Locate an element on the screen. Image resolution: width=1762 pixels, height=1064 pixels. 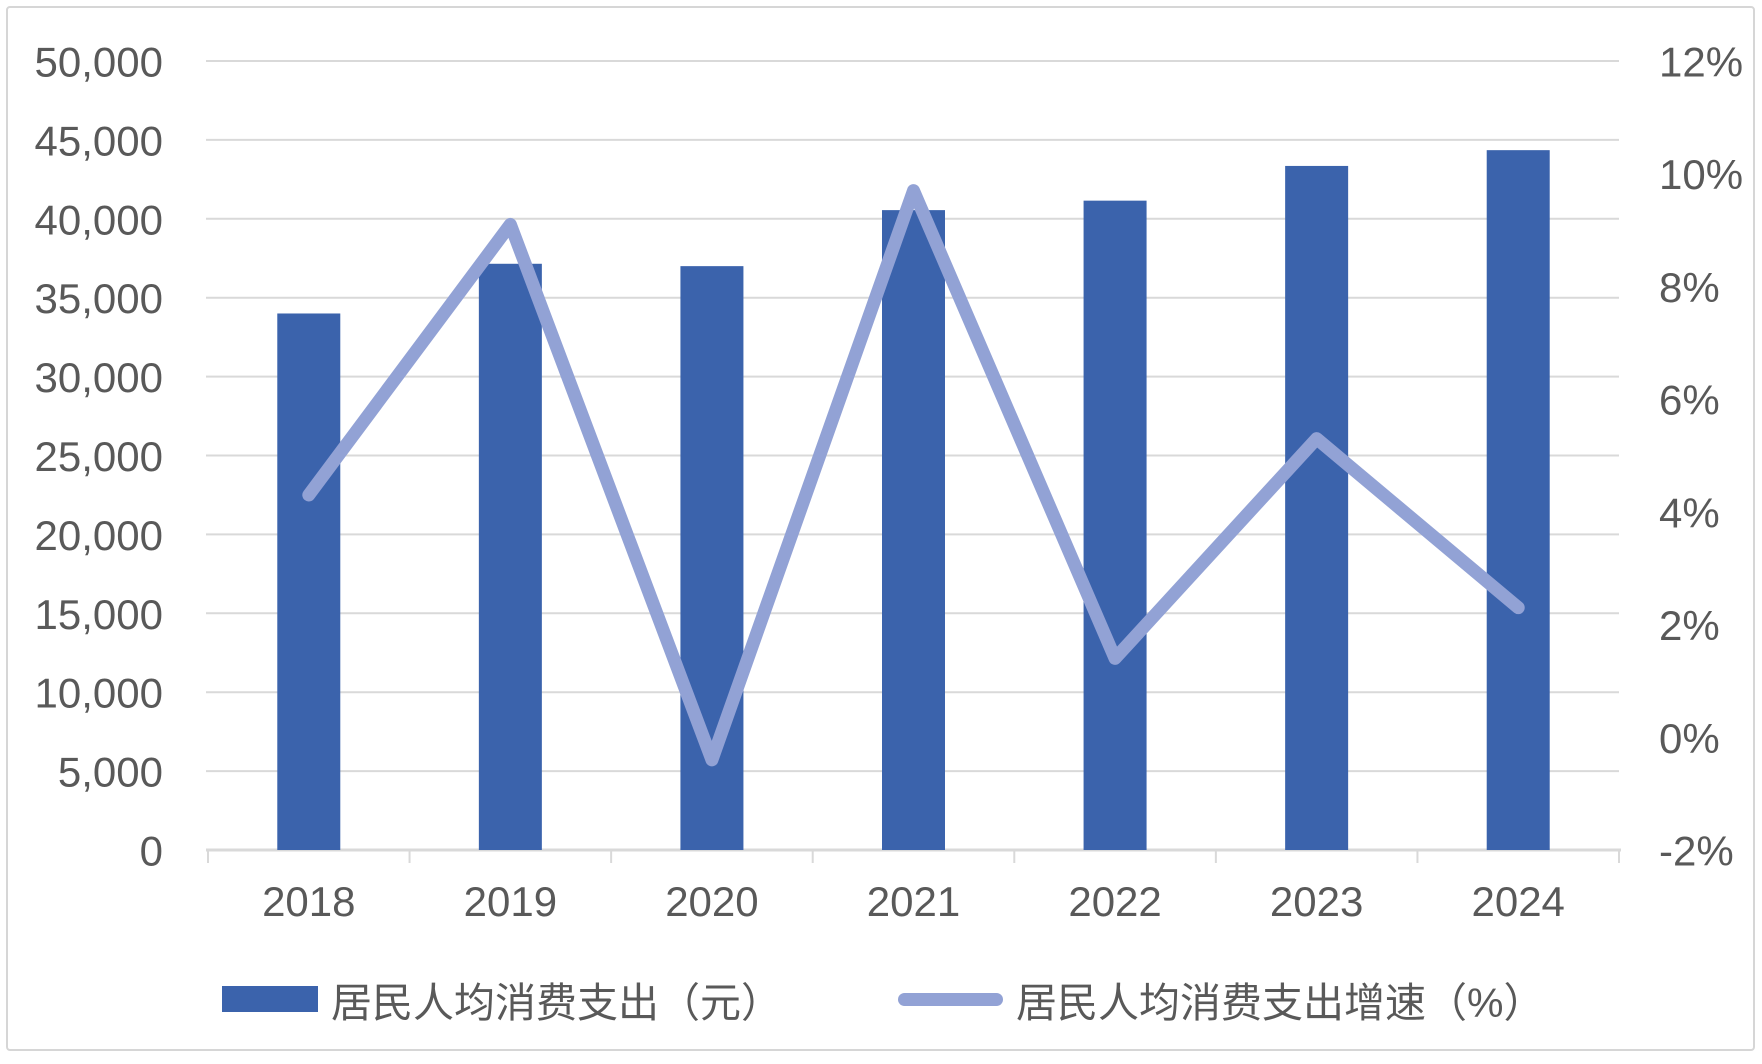
svg-text: 0% is located at coordinates (1689, 738).